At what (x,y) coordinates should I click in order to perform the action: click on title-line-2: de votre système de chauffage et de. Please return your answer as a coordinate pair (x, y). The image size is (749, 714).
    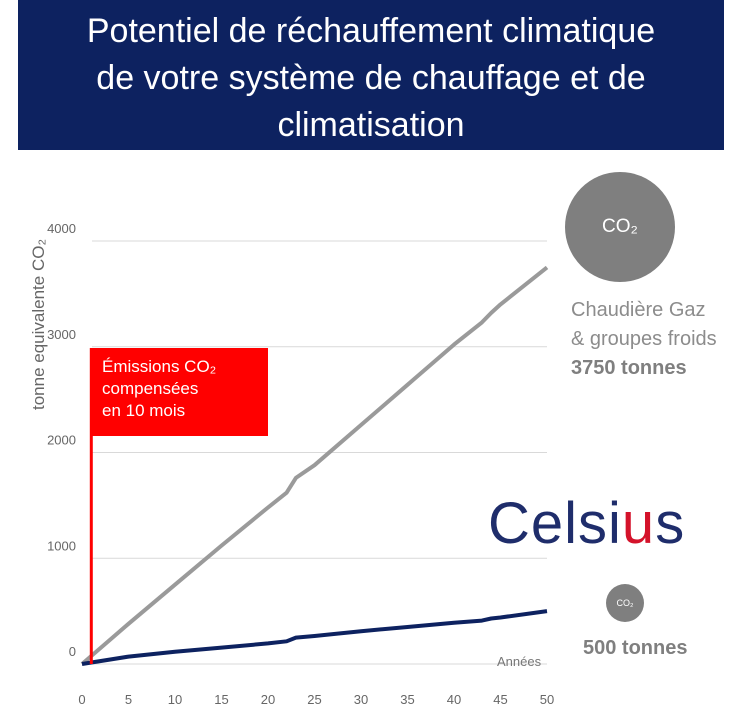
    Looking at the image, I should click on (371, 78).